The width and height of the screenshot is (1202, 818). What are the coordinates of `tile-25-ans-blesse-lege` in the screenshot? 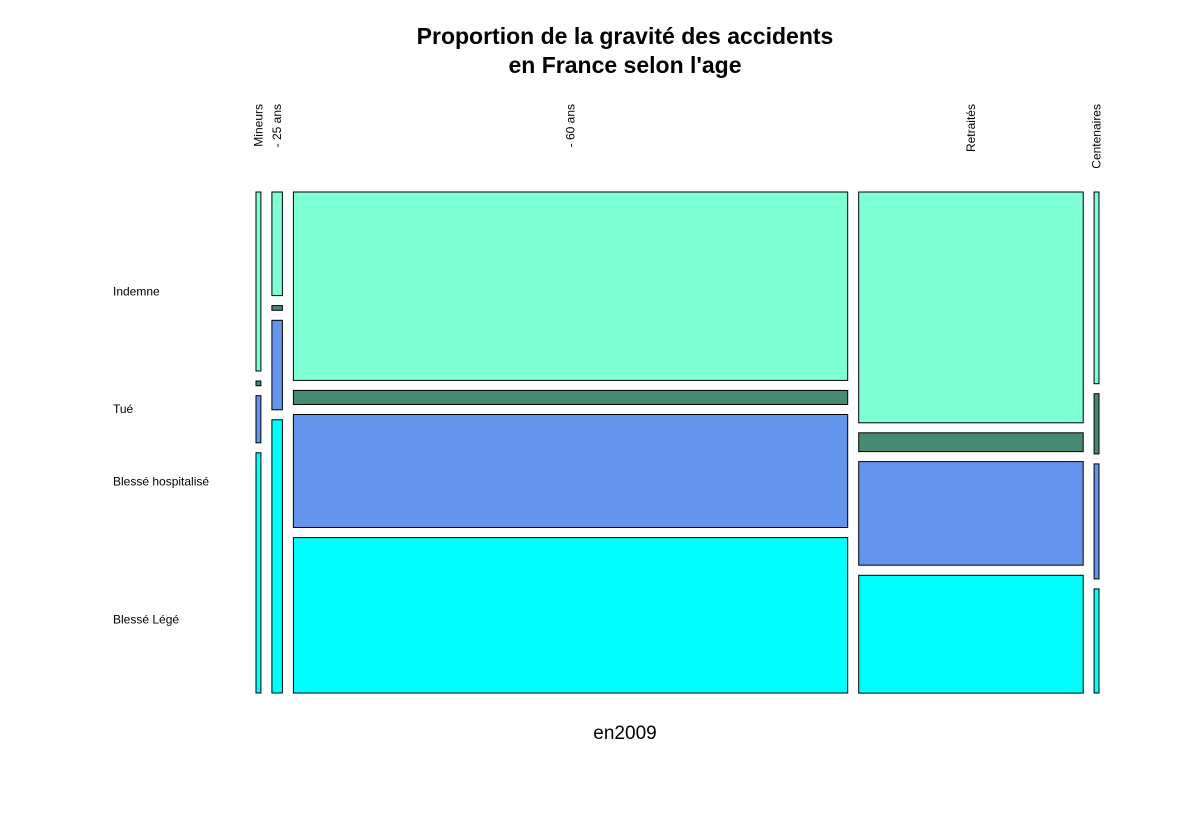 It's located at (277, 556).